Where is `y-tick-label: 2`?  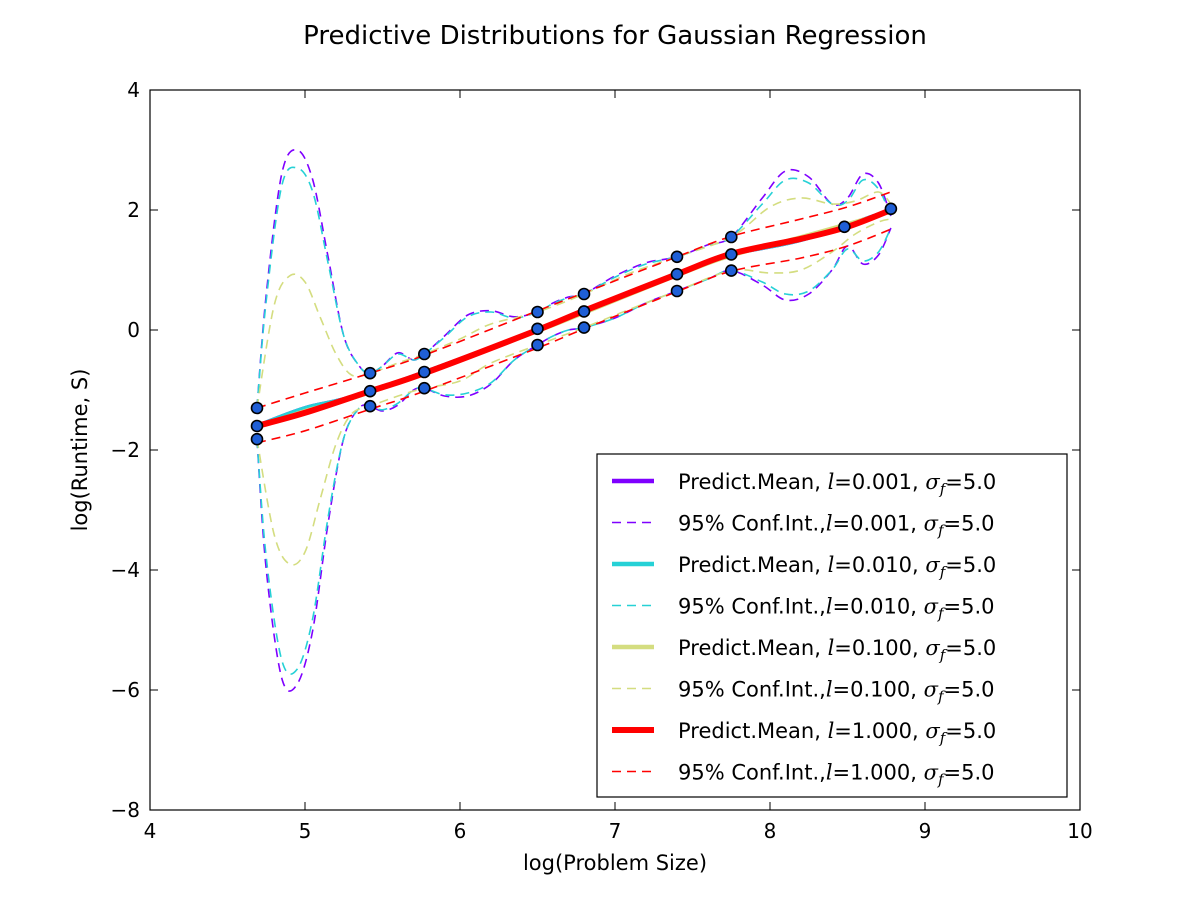 y-tick-label: 2 is located at coordinates (133, 210).